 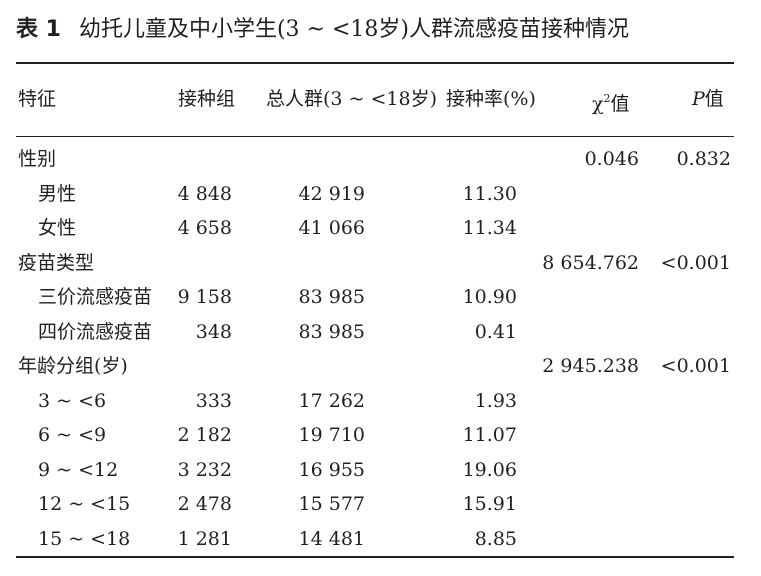 What do you see at coordinates (590, 262) in the screenshot?
I see `cell-chi-square: 8 654.762` at bounding box center [590, 262].